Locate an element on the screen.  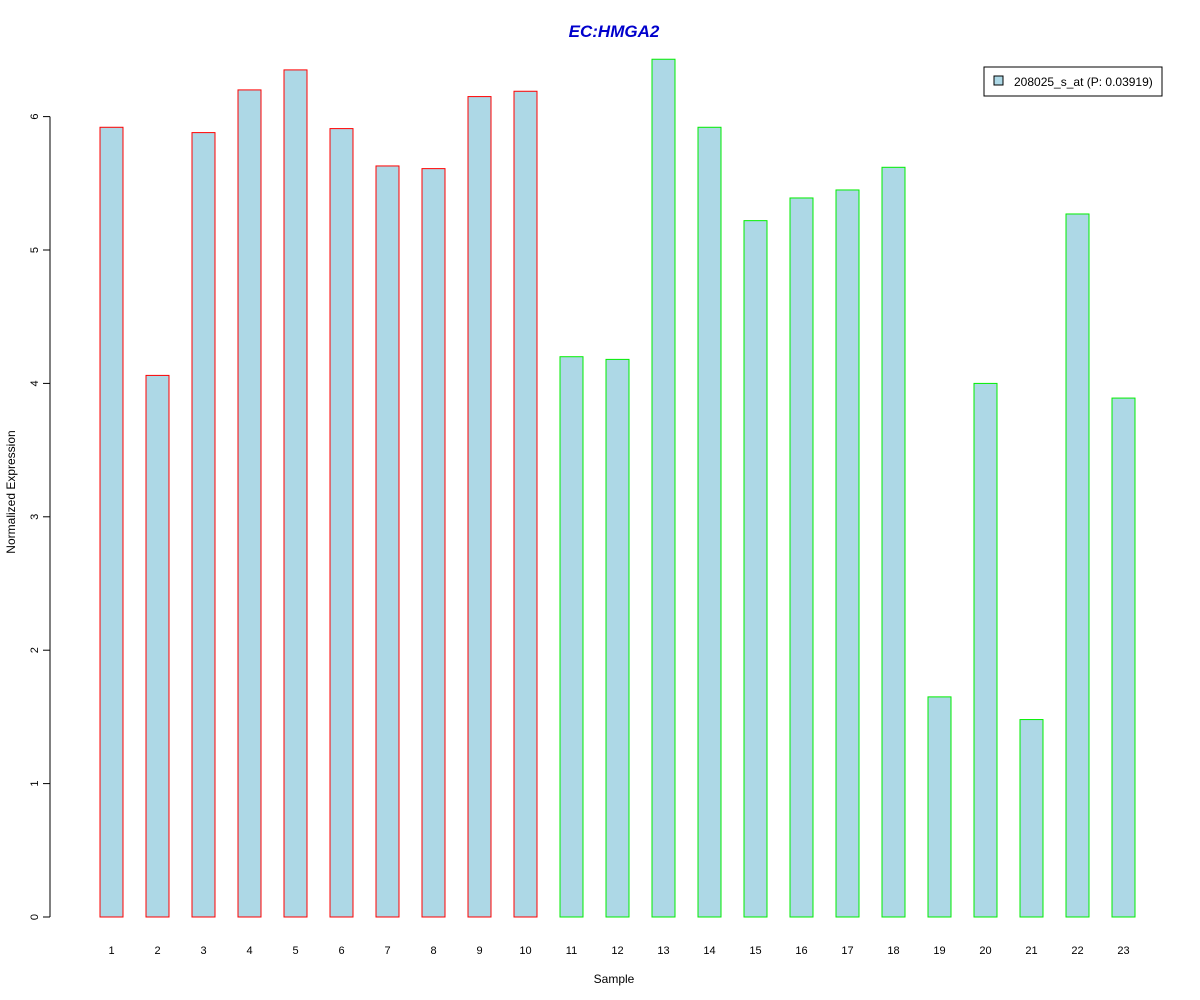
x-tick-label: 12 is located at coordinates (617, 951).